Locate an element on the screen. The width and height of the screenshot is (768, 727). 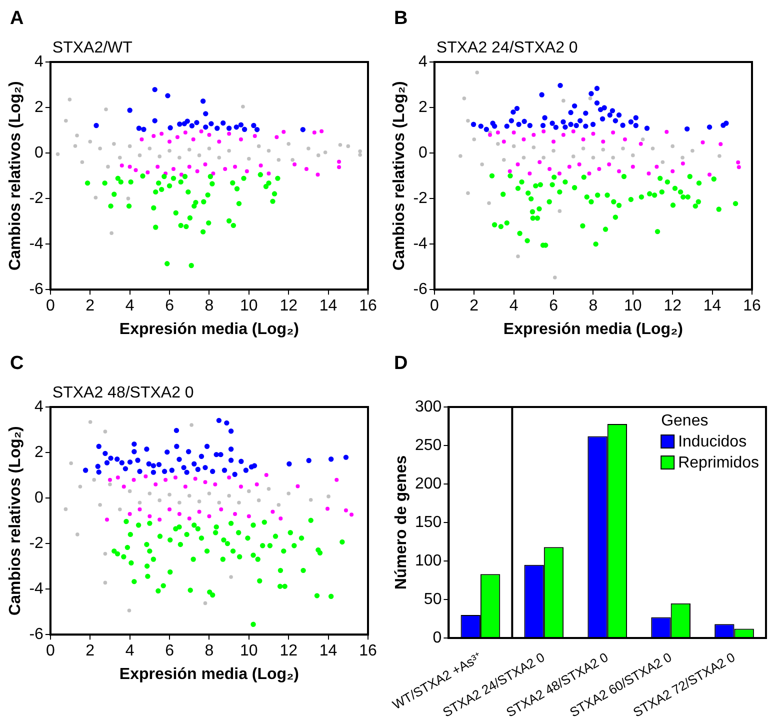
x-tick-label: 6 is located at coordinates (169, 651).